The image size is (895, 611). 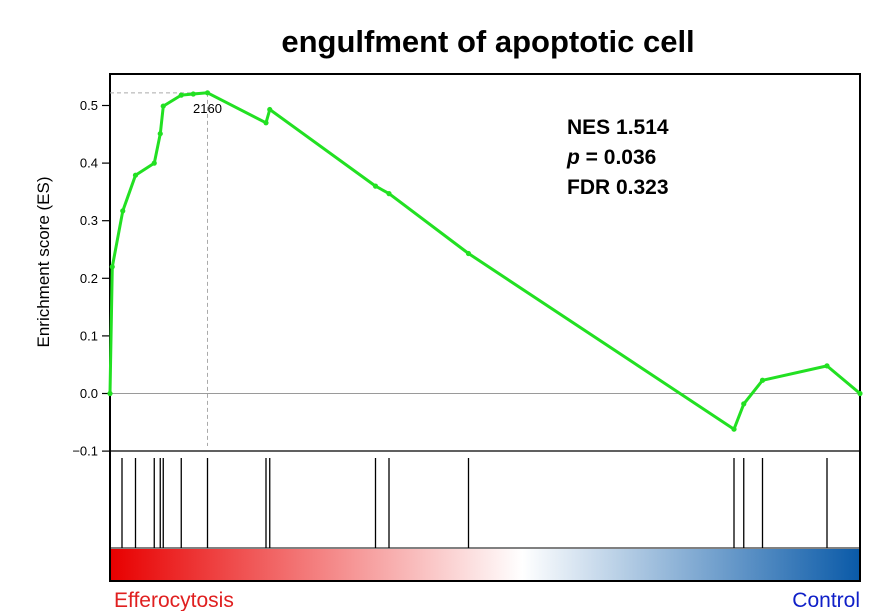 I want to click on peak-rank-label: 2160, so click(x=207, y=108).